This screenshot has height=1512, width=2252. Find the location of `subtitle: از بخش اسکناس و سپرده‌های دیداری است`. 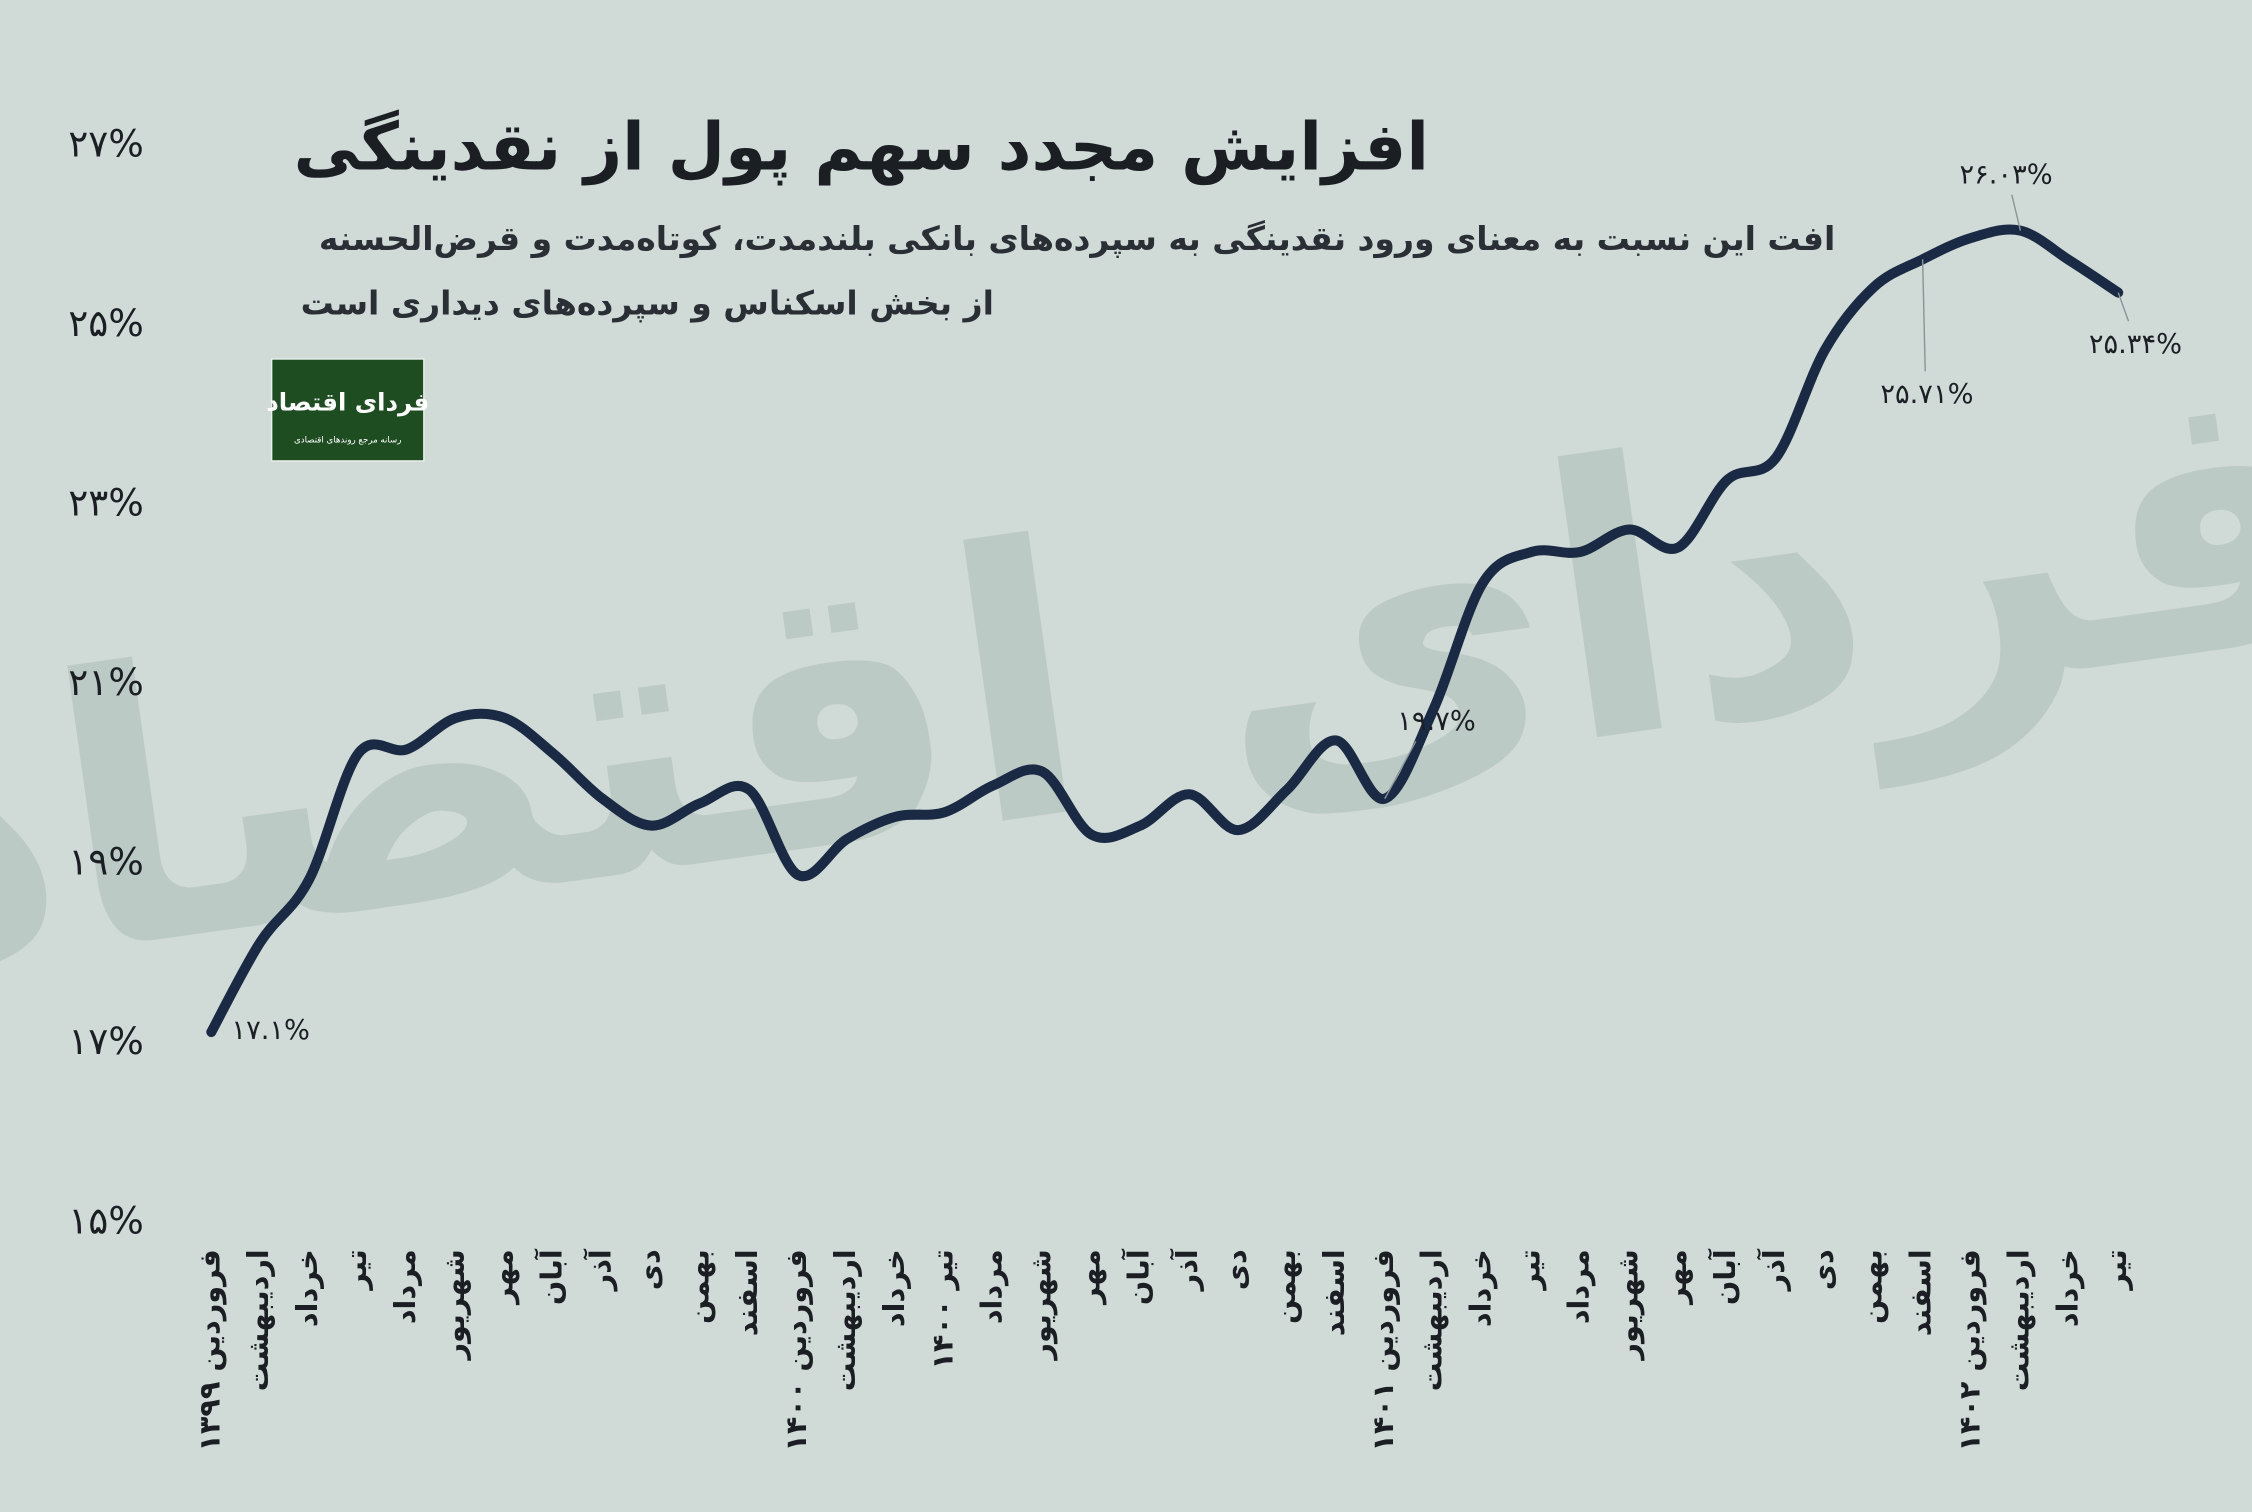

subtitle: از بخش اسکناس و سپرده‌های دیداری است is located at coordinates (647, 303).